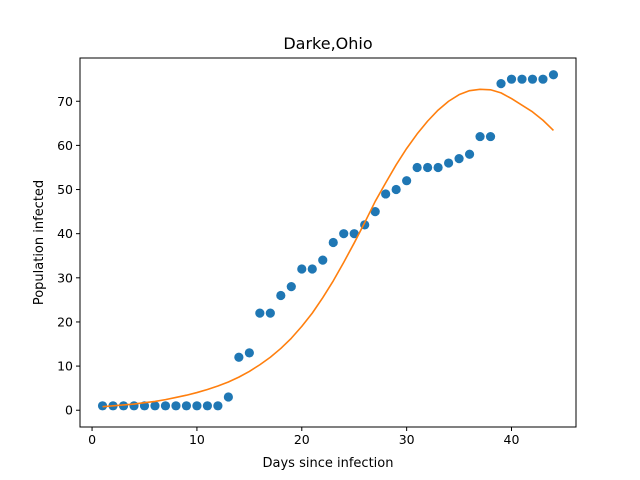  Describe the element at coordinates (69, 410) in the screenshot. I see `y-tick-label: 0` at that location.